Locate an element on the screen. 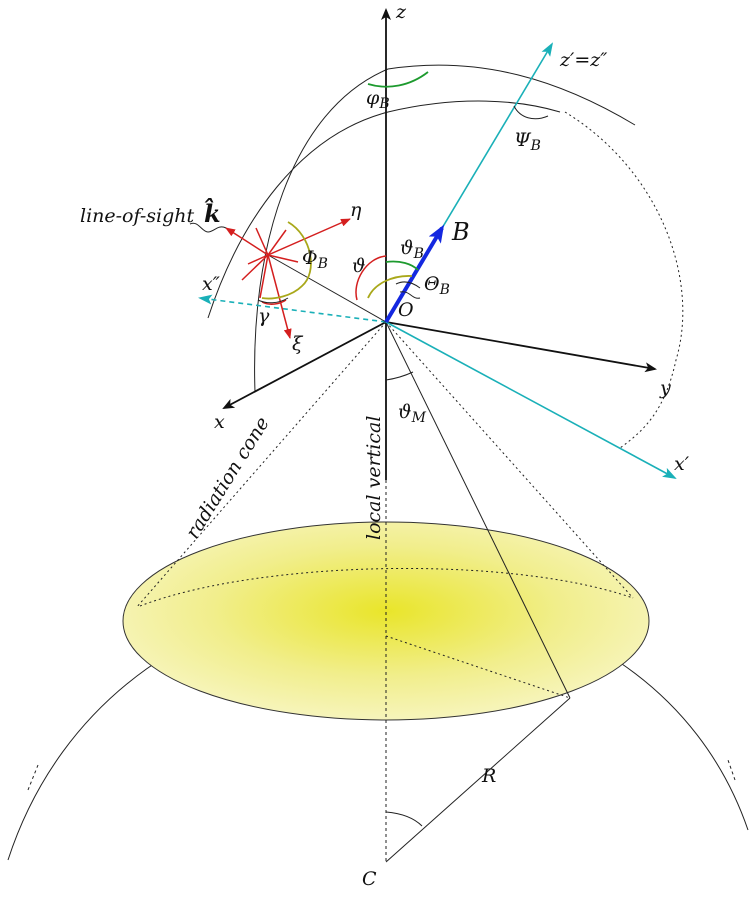 Image resolution: width=753 pixels, height=898 pixels. Theta-B-leader is located at coordinates (408, 285).